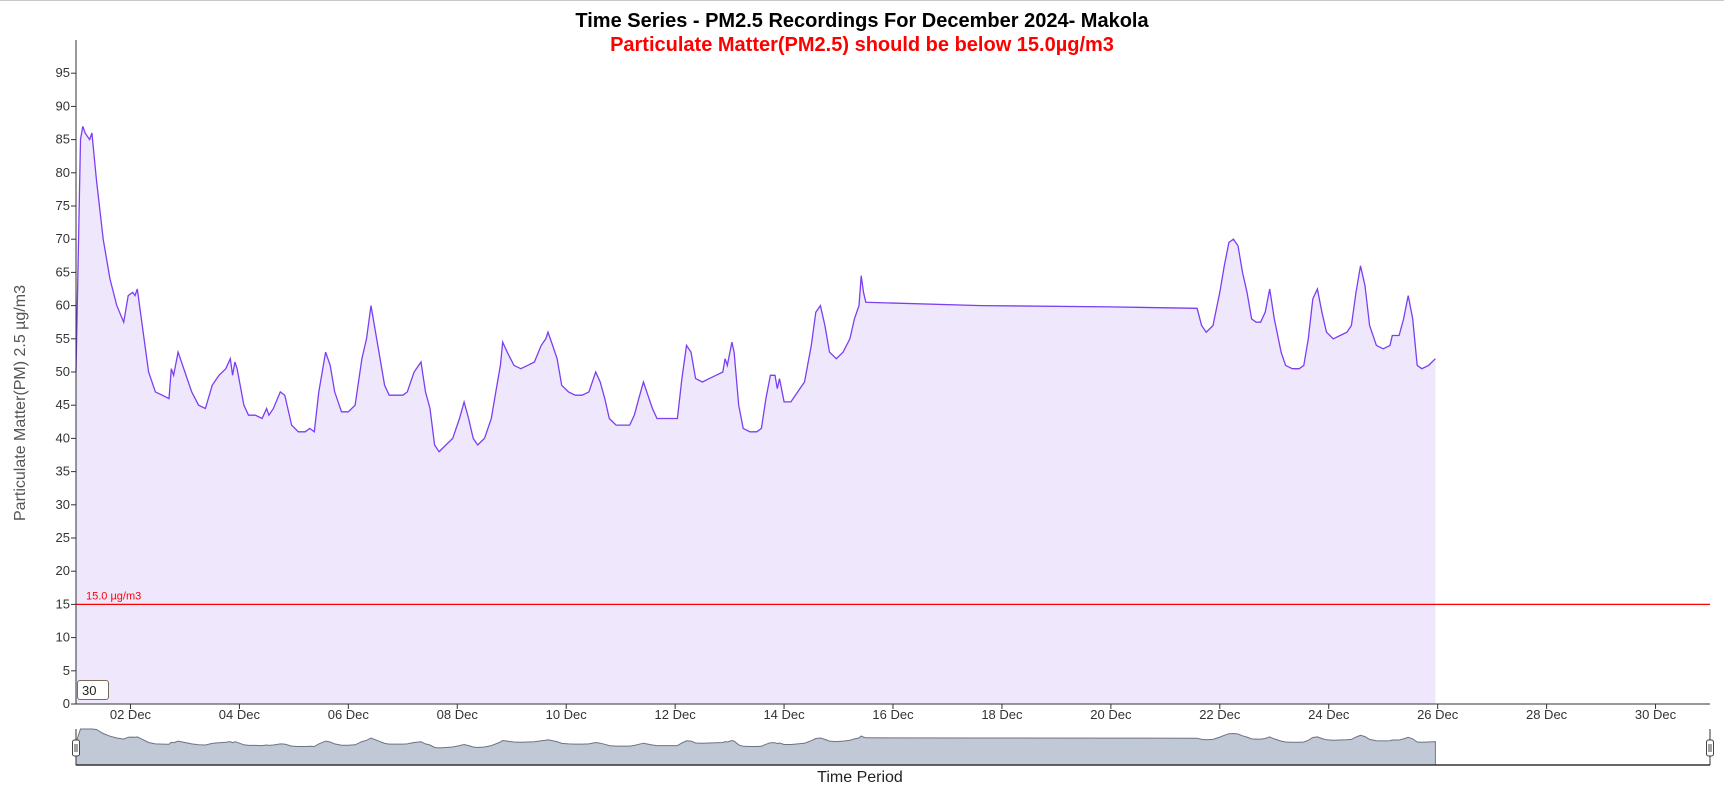  What do you see at coordinates (63, 537) in the screenshot?
I see `y-tick-label: 25` at bounding box center [63, 537].